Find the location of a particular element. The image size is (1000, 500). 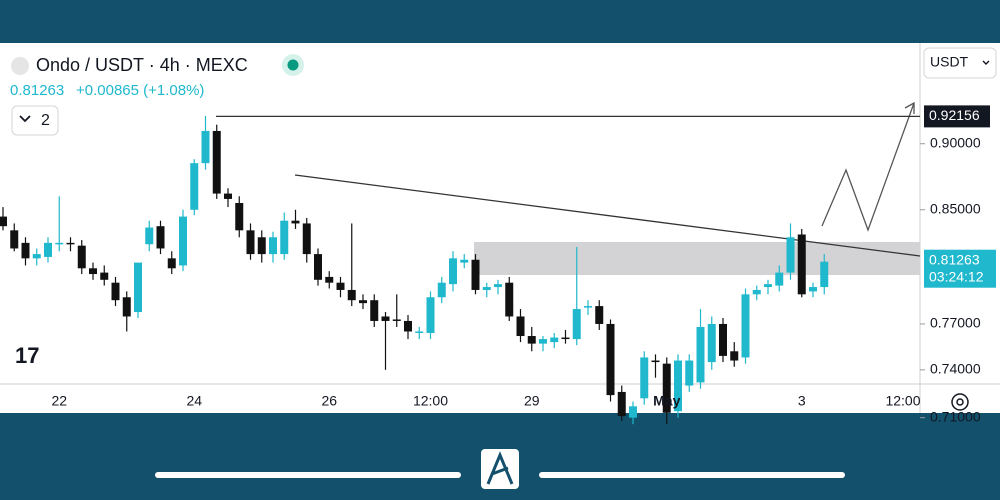

chevron is located at coordinates (25, 119).